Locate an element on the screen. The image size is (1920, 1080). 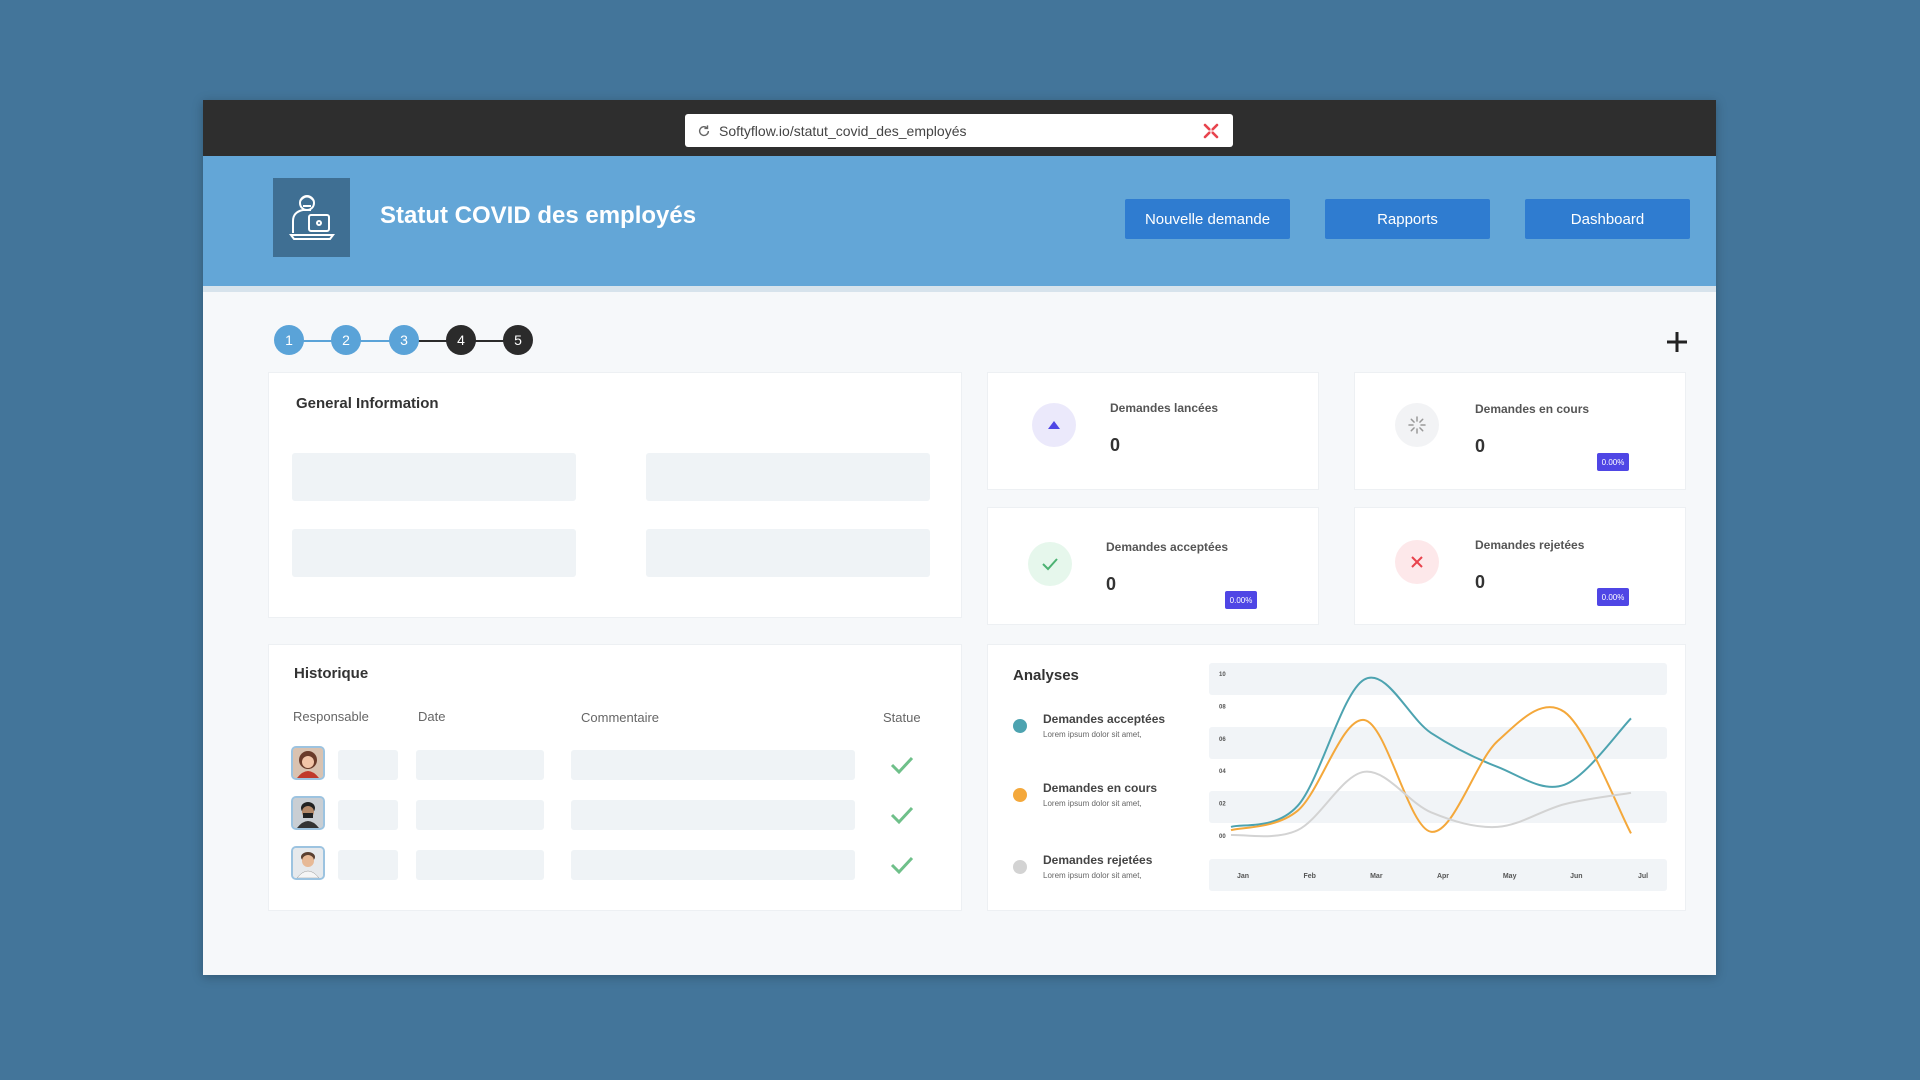
x-tick-label: Apr is located at coordinates (1443, 876).